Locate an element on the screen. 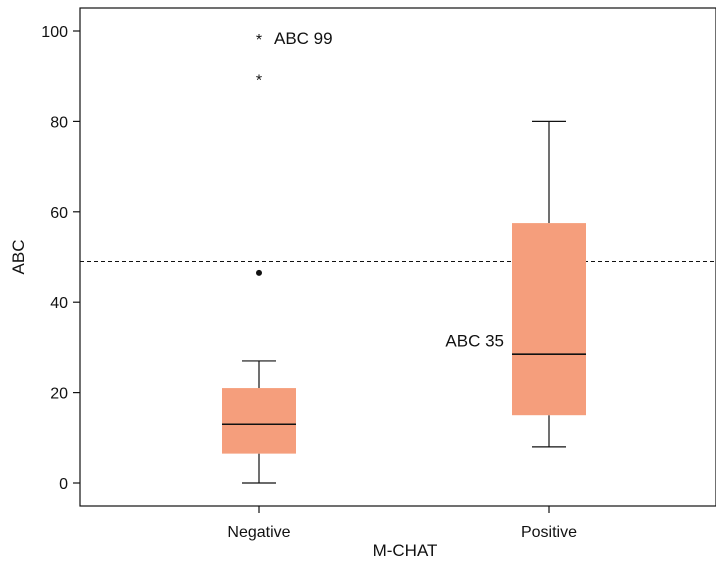 Image resolution: width=716 pixels, height=563 pixels. y-tick-label: 20 is located at coordinates (59, 394).